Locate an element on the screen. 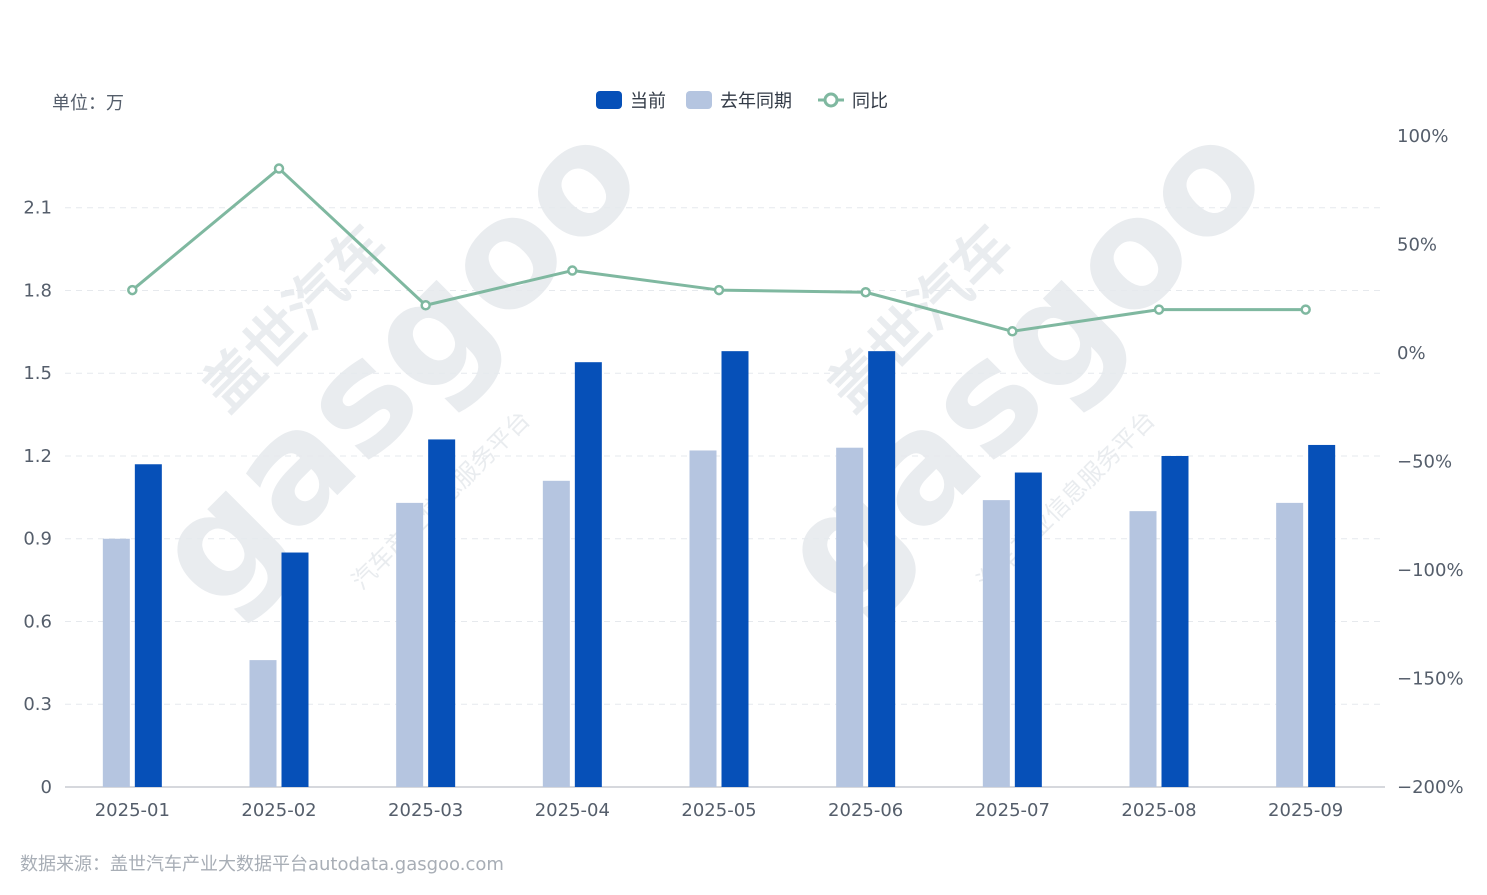 This screenshot has height=895, width=1487. x-tick-label: 2025-03 is located at coordinates (425, 810).